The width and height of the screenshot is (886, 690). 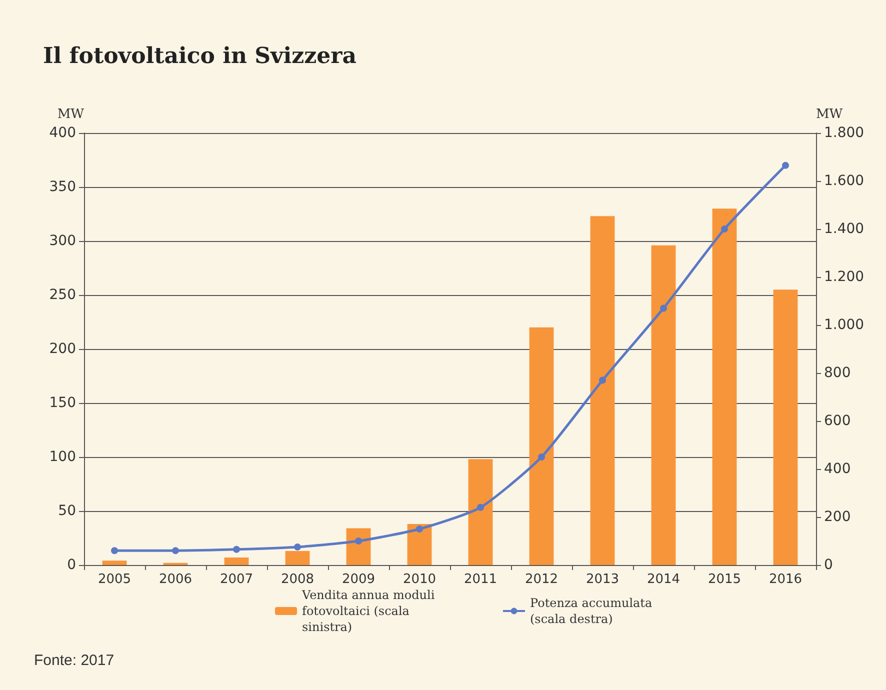 What do you see at coordinates (199, 56) in the screenshot?
I see `chart-title: Il fotovoltaico in Svizzera` at bounding box center [199, 56].